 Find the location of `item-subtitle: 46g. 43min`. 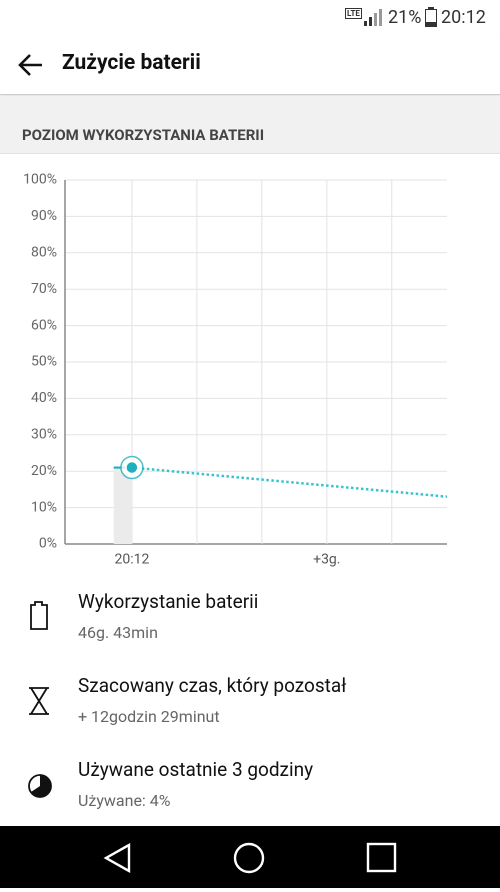

item-subtitle: 46g. 43min is located at coordinates (118, 632).